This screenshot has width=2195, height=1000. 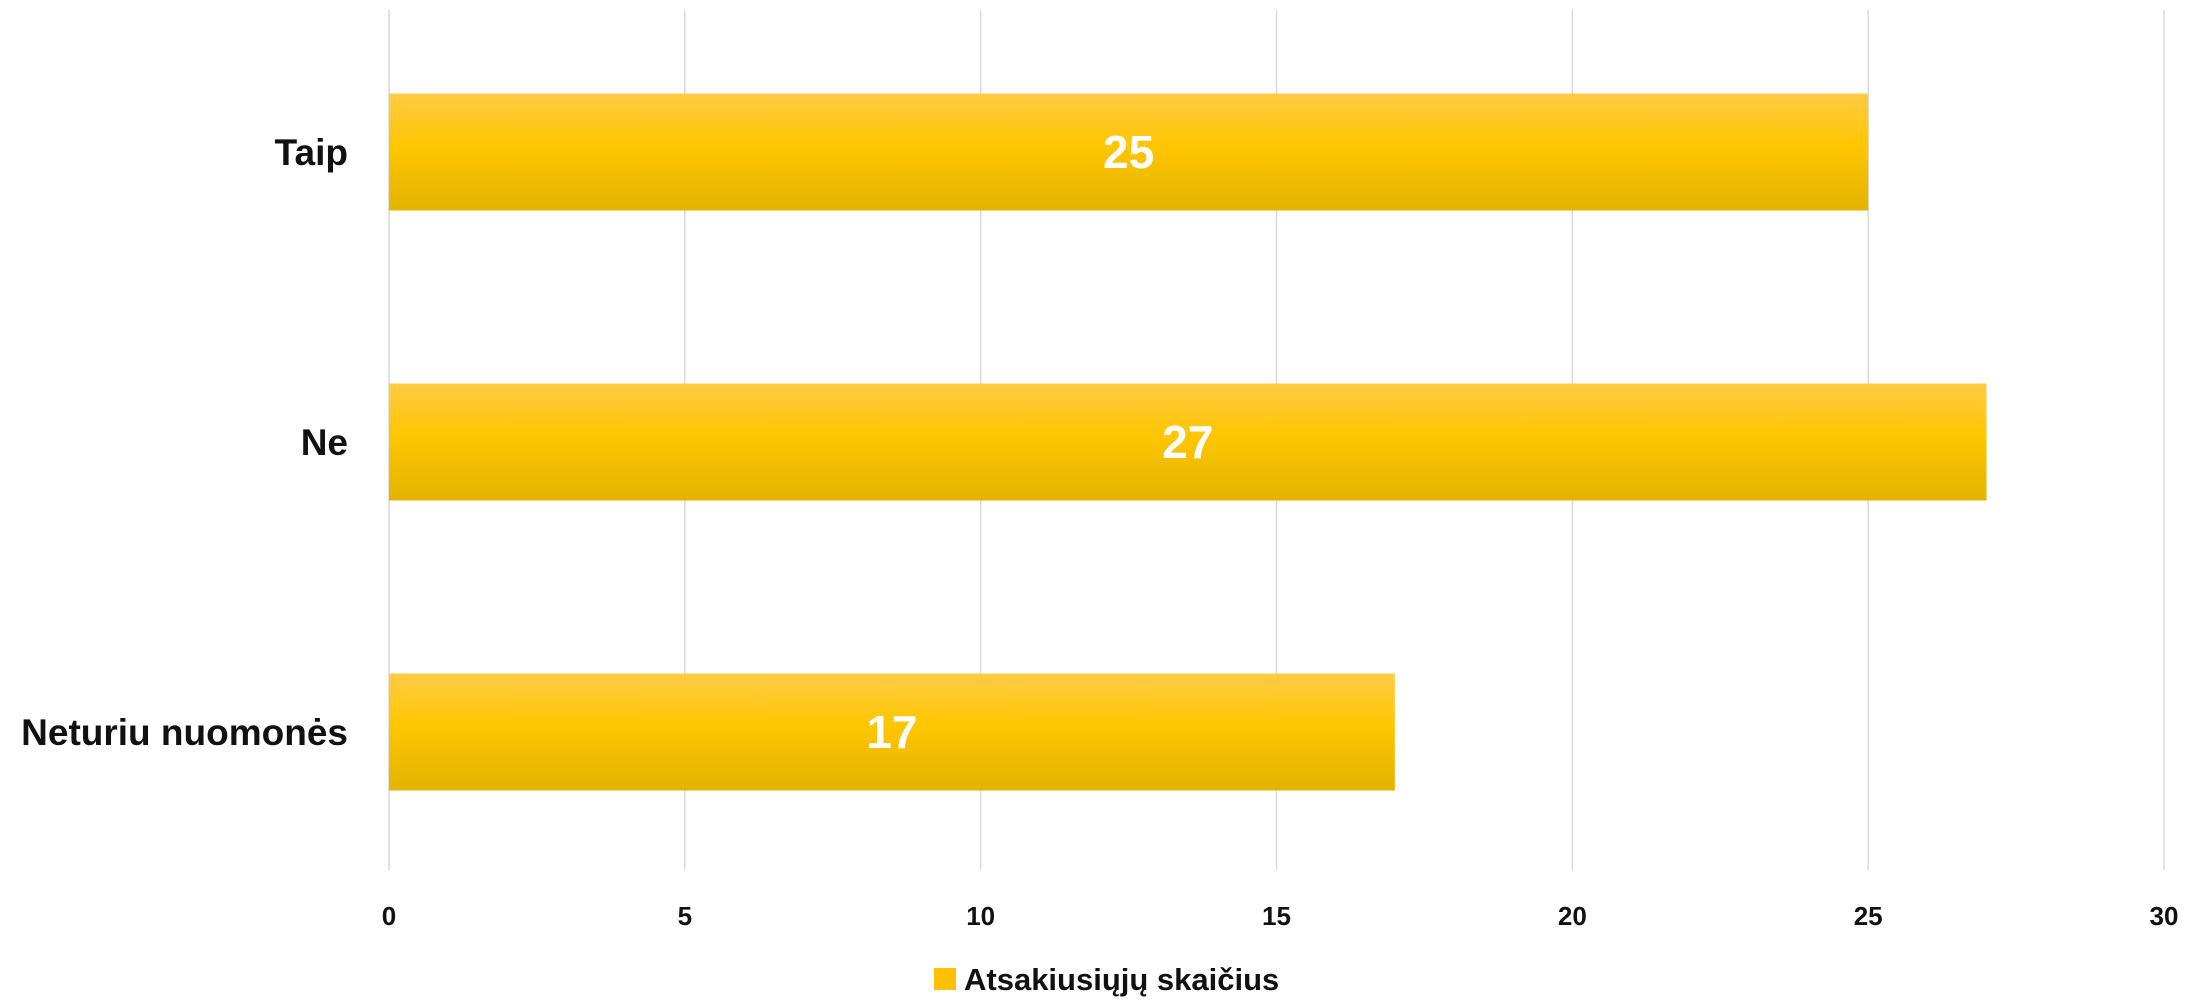 I want to click on data-label: 25, so click(x=1128, y=152).